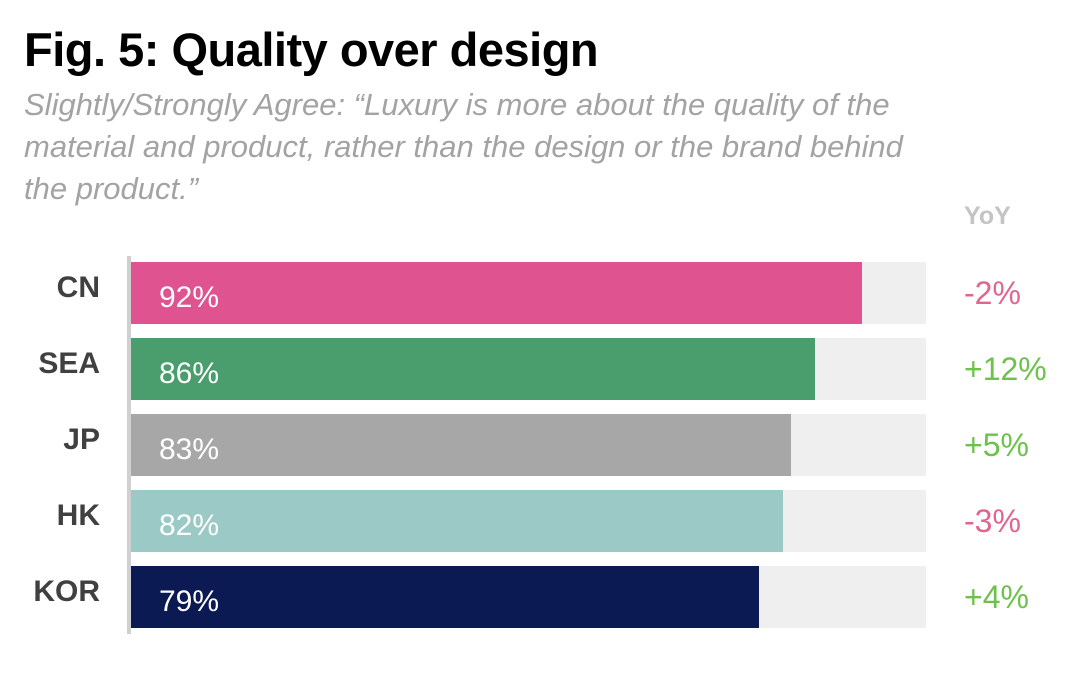  I want to click on bar-row: JP 83% +5%, so click(540, 445).